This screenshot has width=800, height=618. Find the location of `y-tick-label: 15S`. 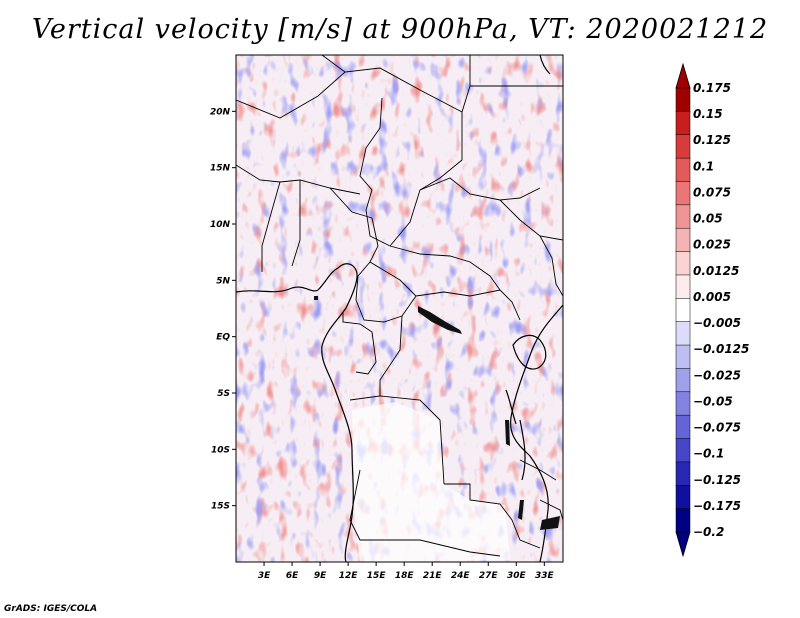

y-tick-label: 15S is located at coordinates (220, 507).